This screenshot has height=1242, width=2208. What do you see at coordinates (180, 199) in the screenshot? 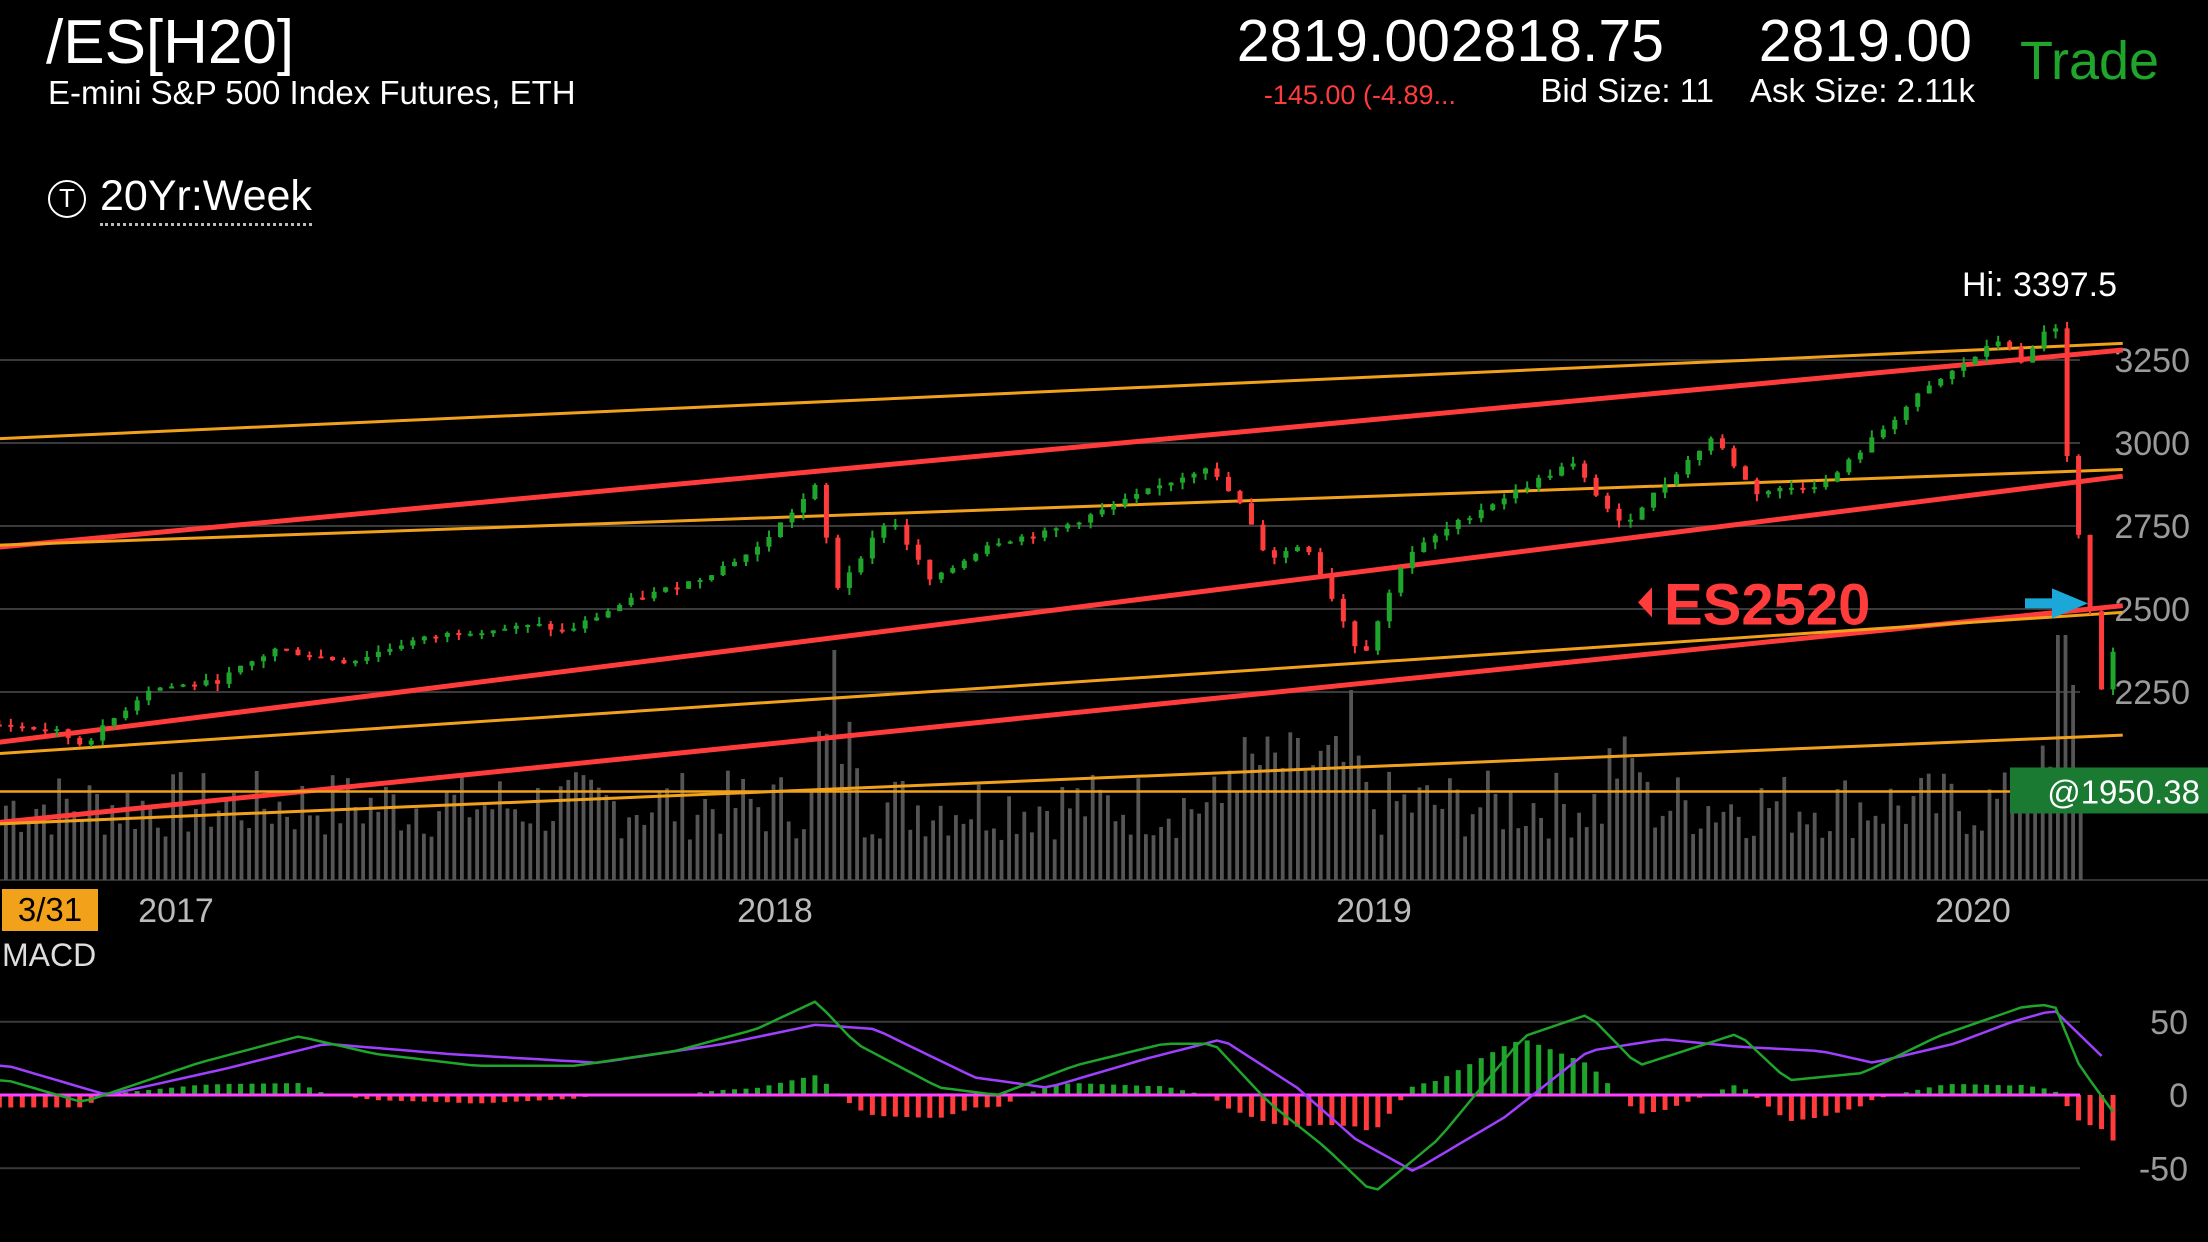
I see `period-selector: T 20Yr:Week` at bounding box center [180, 199].